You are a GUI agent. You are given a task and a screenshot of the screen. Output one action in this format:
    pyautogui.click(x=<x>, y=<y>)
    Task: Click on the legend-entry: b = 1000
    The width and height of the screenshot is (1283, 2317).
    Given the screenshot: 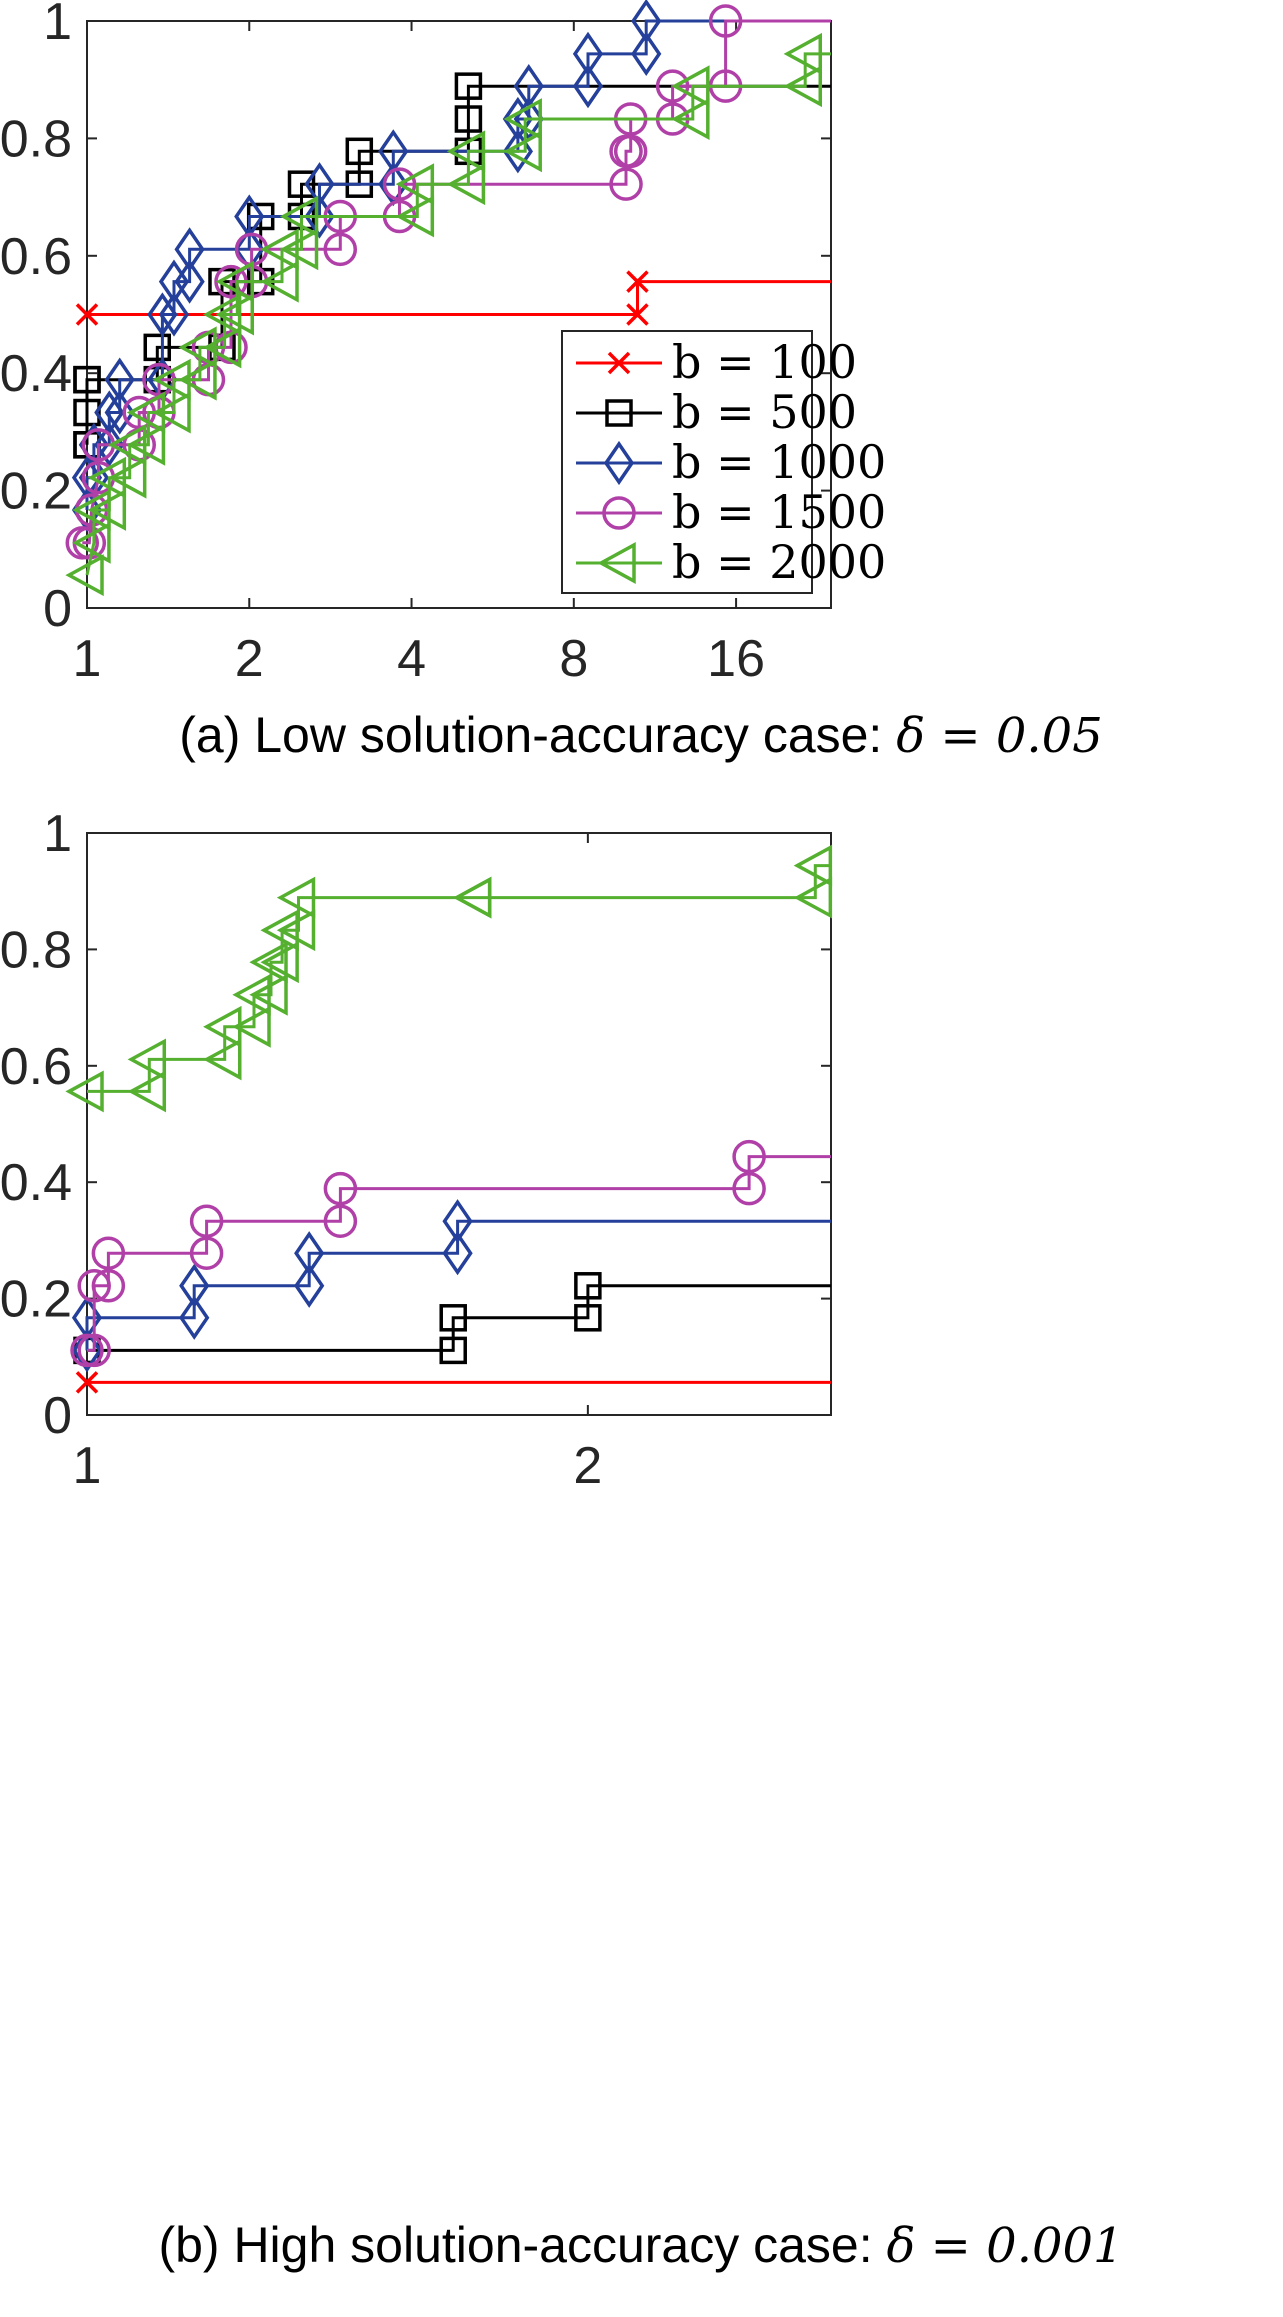 What is the action you would take?
    pyautogui.click(x=731, y=462)
    